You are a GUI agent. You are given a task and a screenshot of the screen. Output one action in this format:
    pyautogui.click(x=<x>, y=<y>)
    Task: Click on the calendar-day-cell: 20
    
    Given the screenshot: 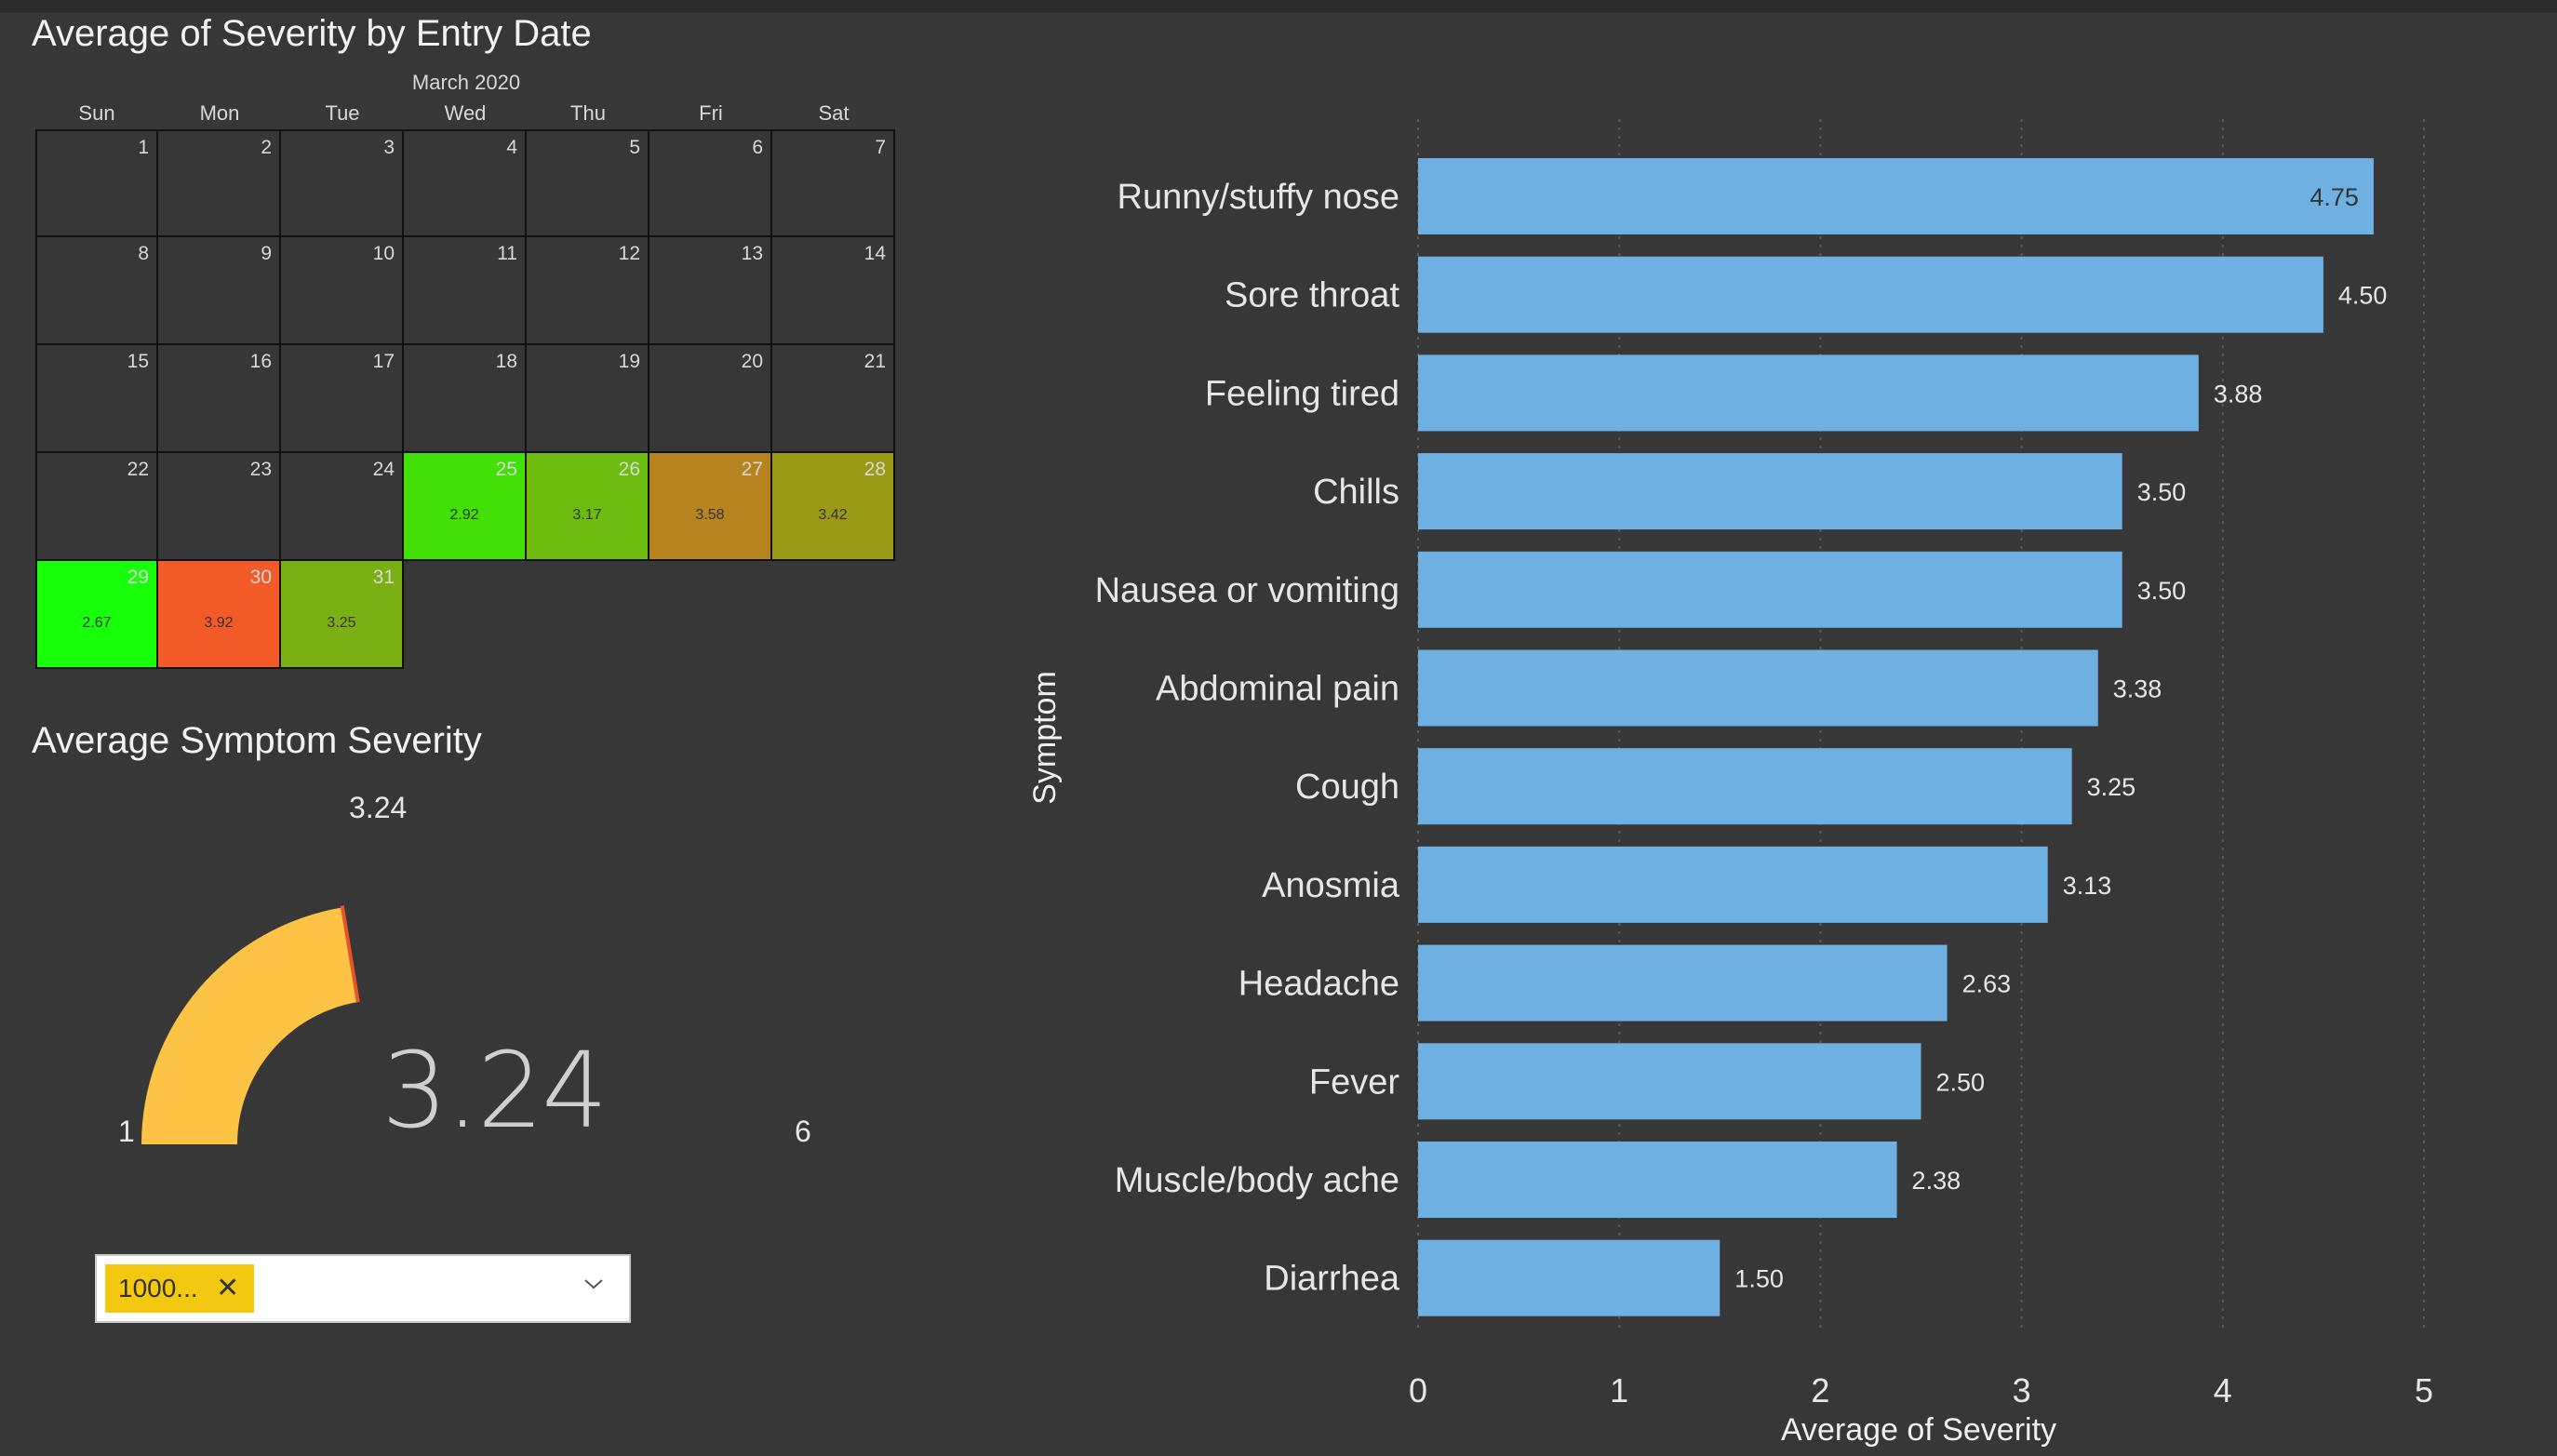 What is the action you would take?
    pyautogui.click(x=710, y=399)
    